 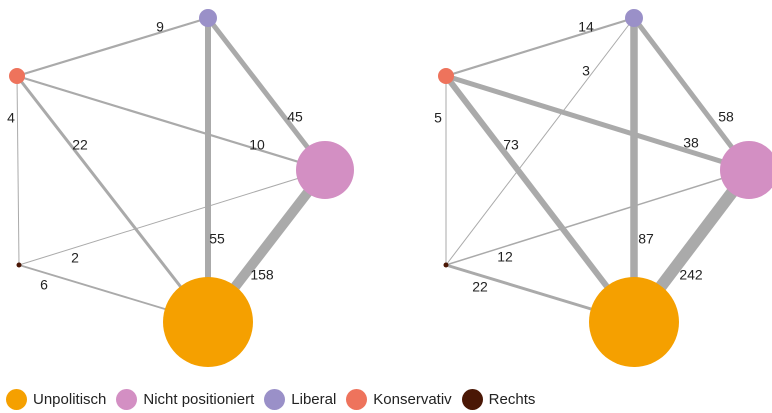 I want to click on edge-label-konservativ-rechts: 4, so click(x=11, y=118).